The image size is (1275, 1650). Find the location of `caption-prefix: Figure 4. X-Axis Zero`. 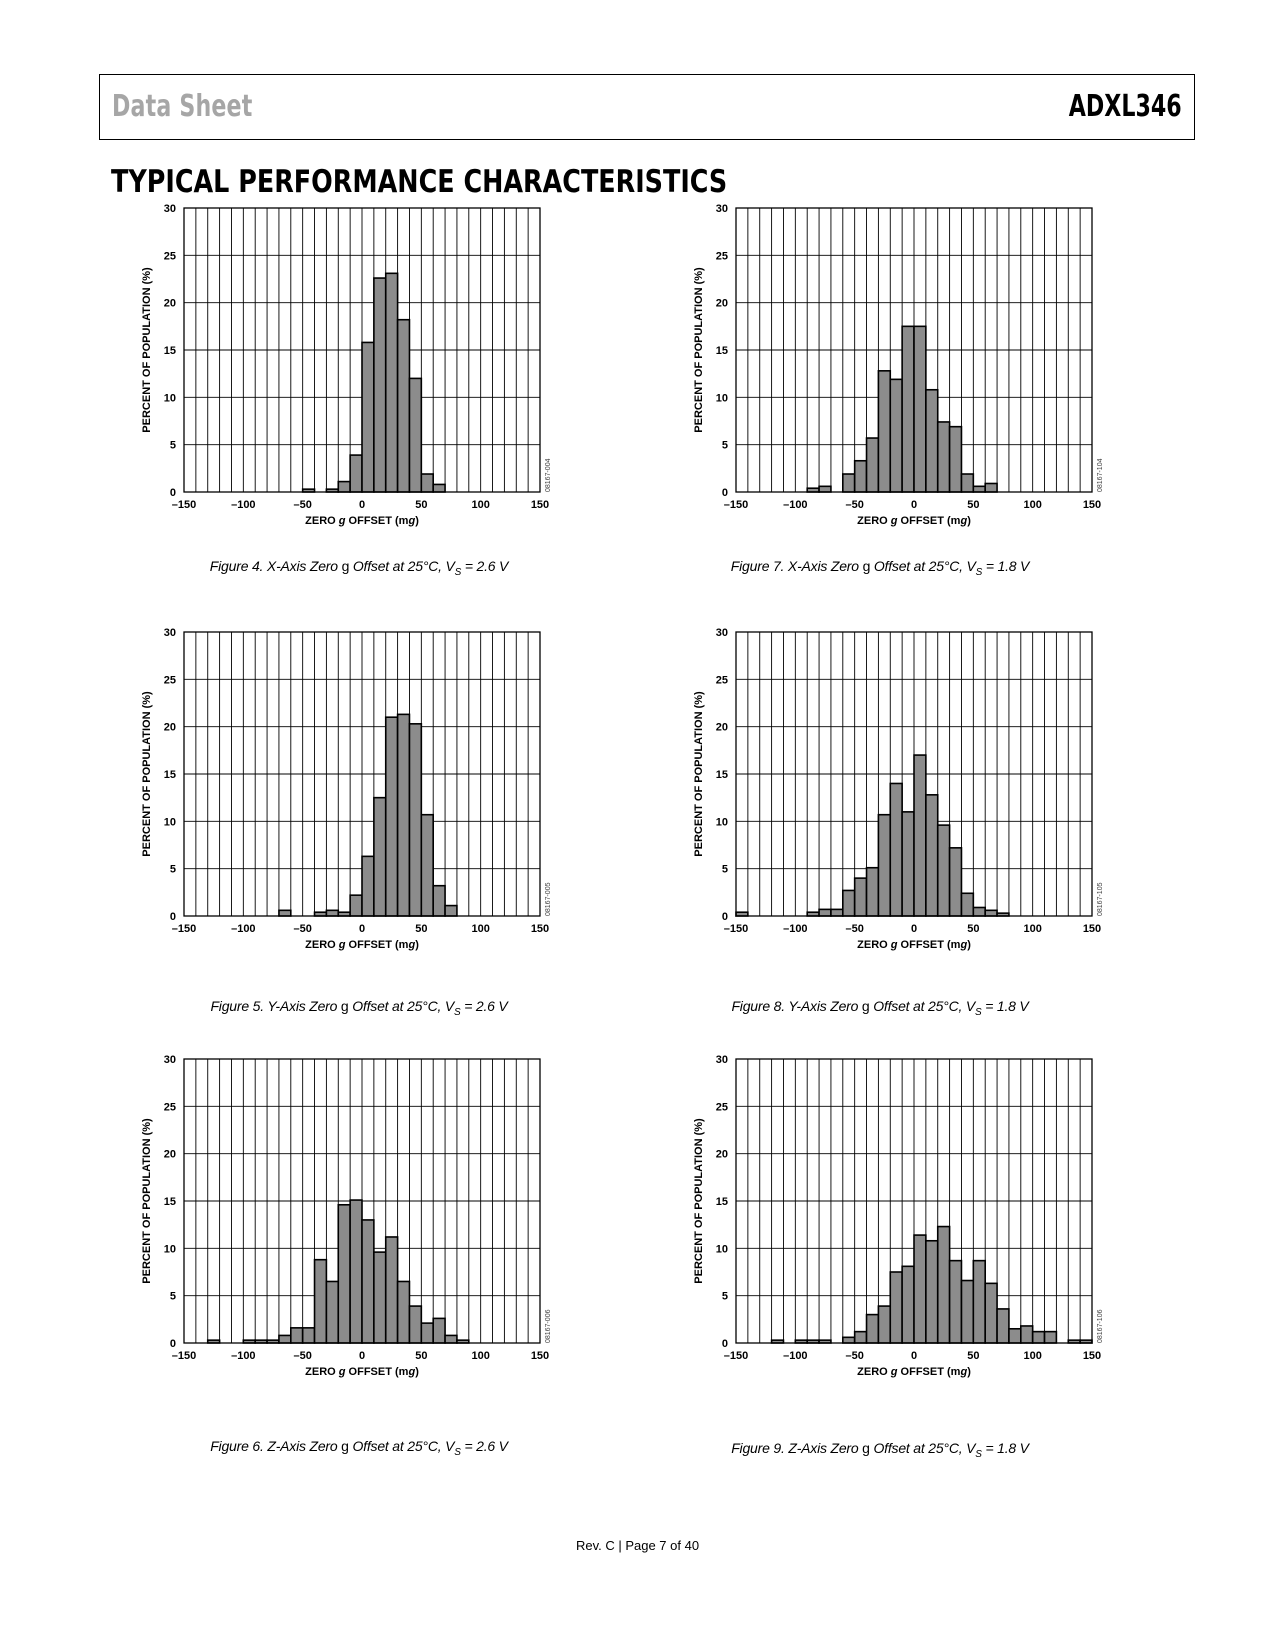

caption-prefix: Figure 4. X-Axis Zero is located at coordinates (275, 566).